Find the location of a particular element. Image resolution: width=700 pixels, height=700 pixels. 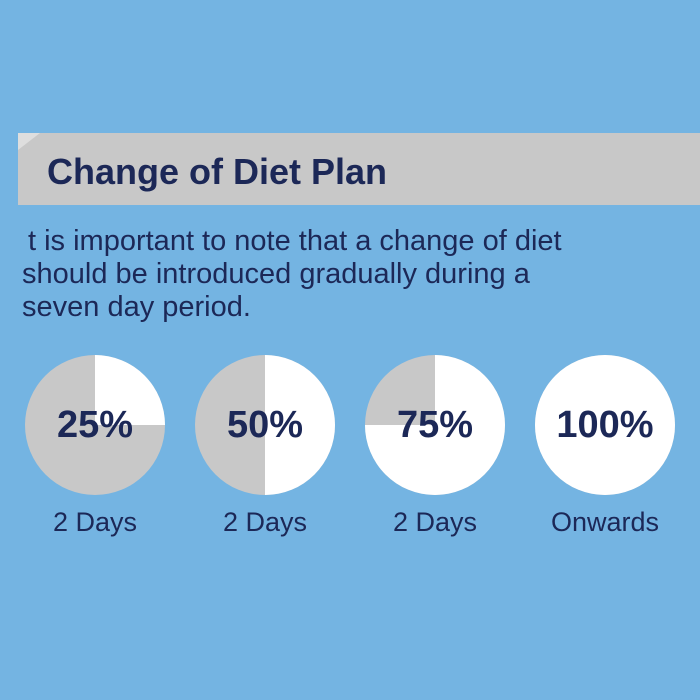

banner-corner is located at coordinates (29, 141).